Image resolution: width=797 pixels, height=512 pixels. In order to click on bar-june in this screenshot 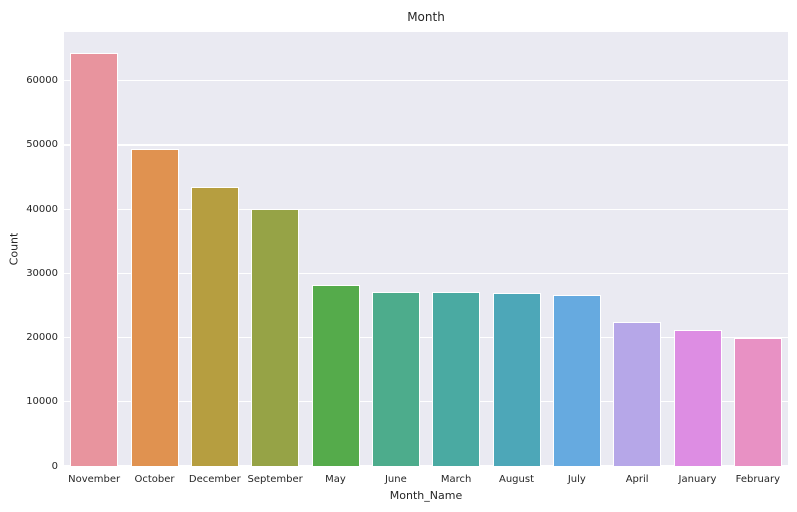, I will do `click(395, 379)`.